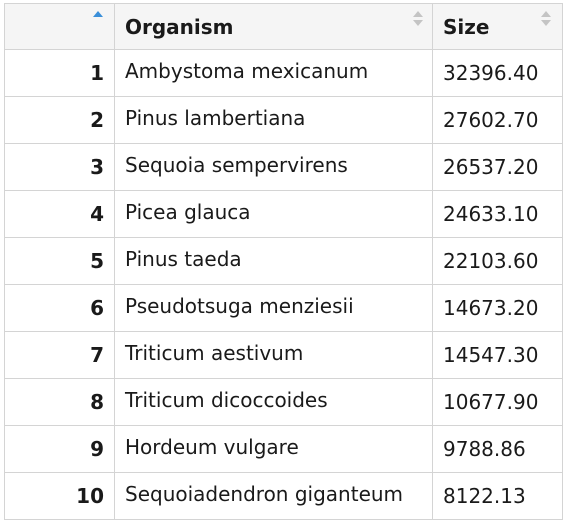 The height and width of the screenshot is (532, 568). I want to click on row-index-cell: 4, so click(59, 214).